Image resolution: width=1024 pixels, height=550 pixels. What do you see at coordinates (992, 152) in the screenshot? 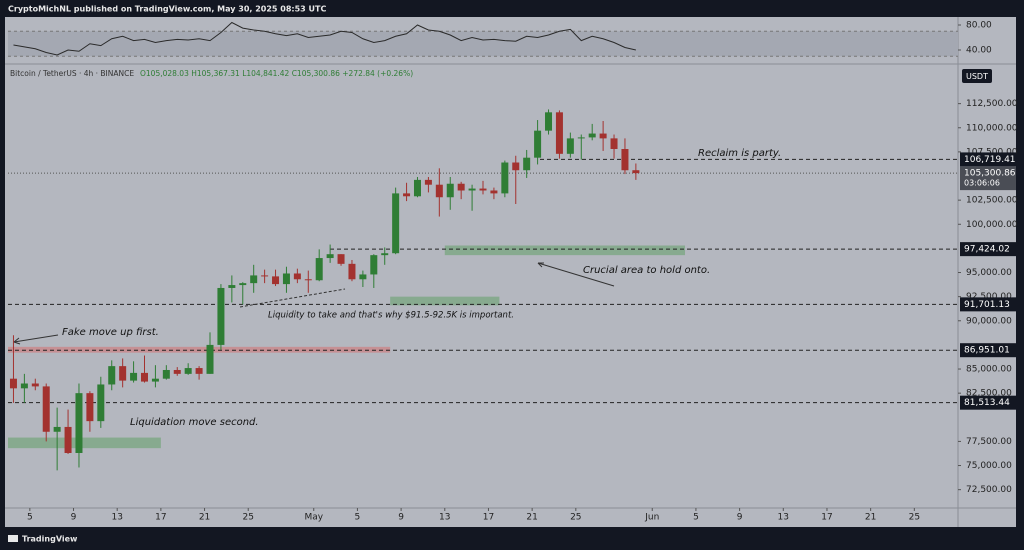
I see `y-tick-label: 107,500.00` at bounding box center [992, 152].